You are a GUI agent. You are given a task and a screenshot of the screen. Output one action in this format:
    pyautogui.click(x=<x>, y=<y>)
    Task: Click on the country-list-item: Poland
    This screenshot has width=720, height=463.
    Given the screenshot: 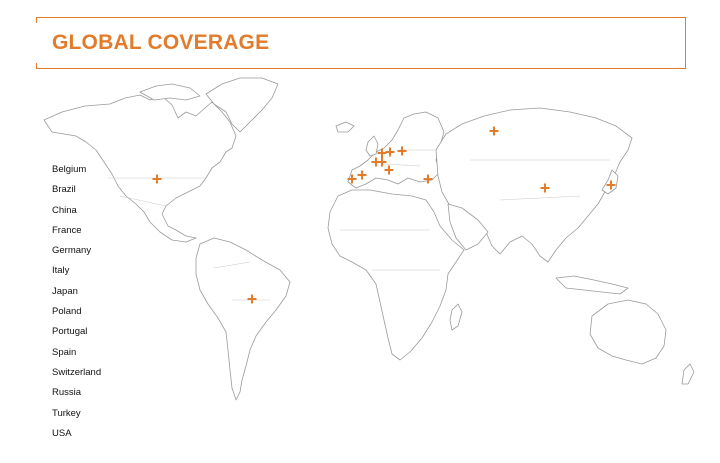 What is the action you would take?
    pyautogui.click(x=67, y=312)
    